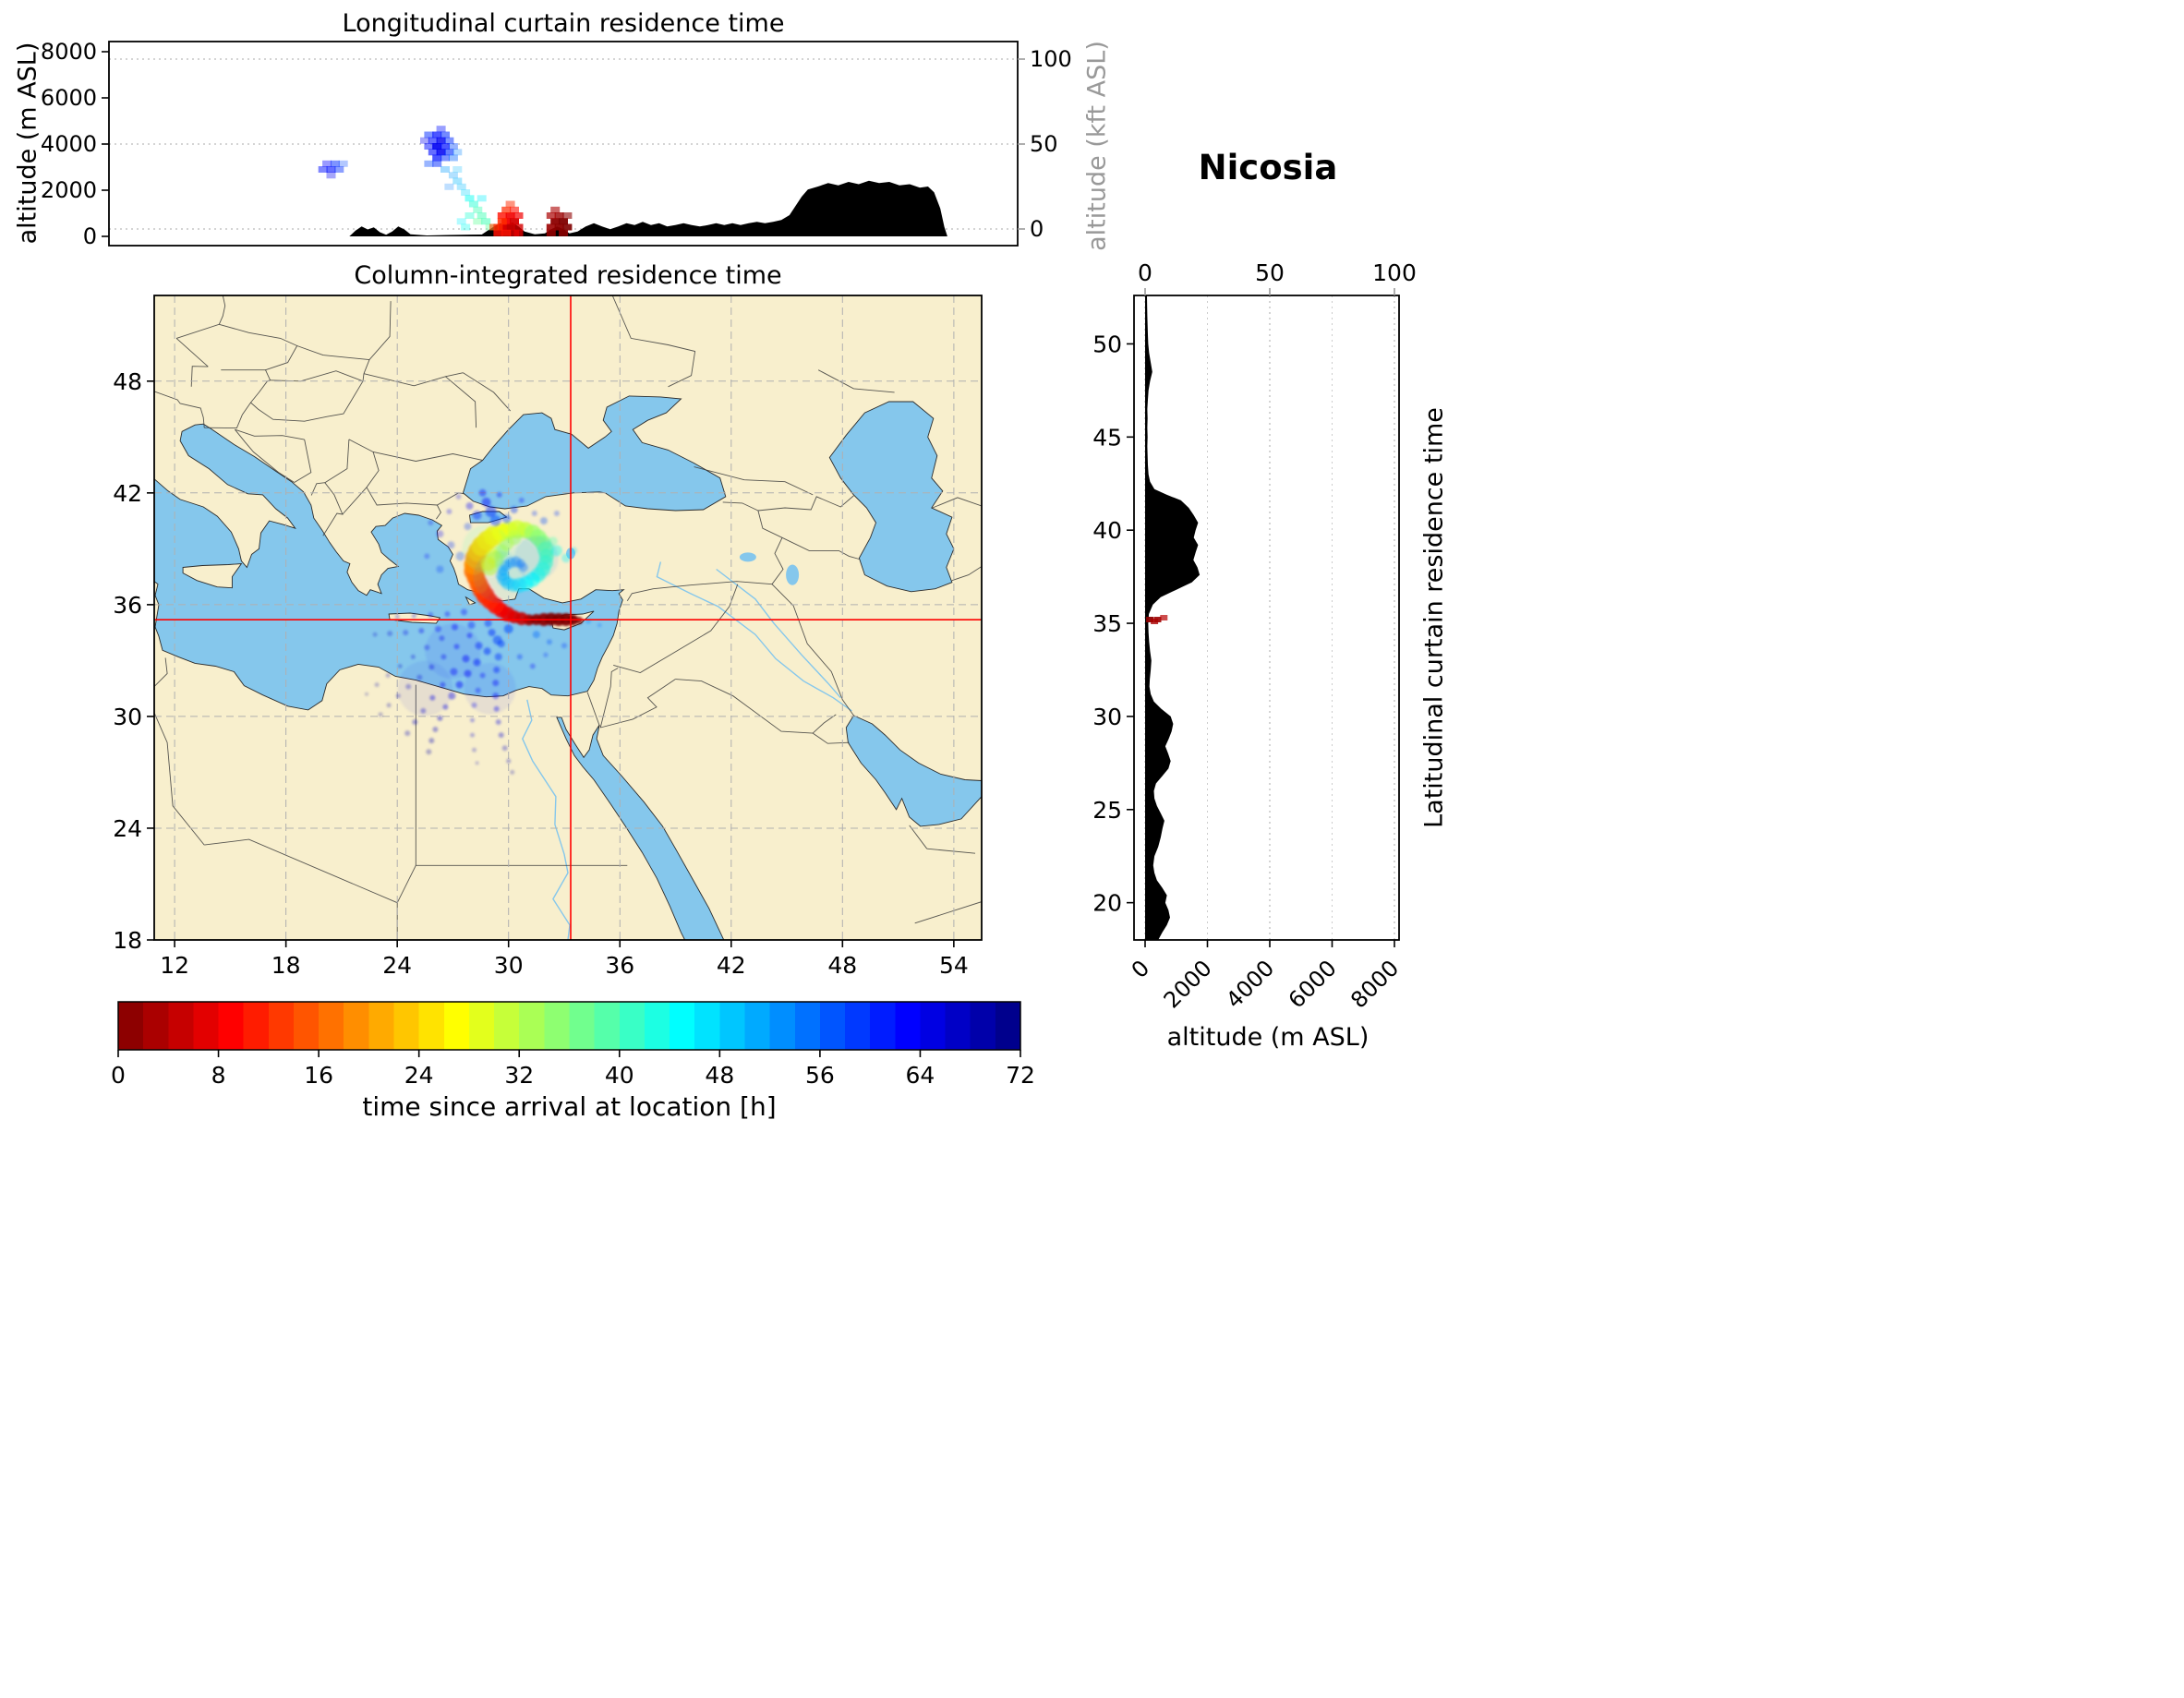  Describe the element at coordinates (569, 1106) in the screenshot. I see `colorbar-label: time since arrival at location [h]` at that location.